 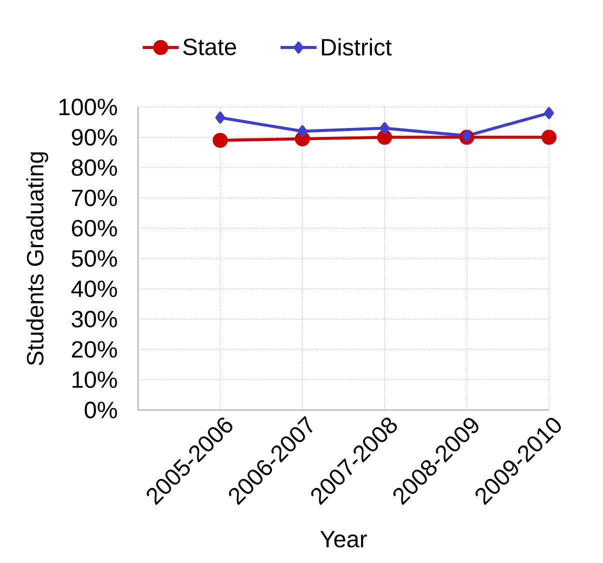 I want to click on y-tick-label: 20%, so click(x=94, y=349).